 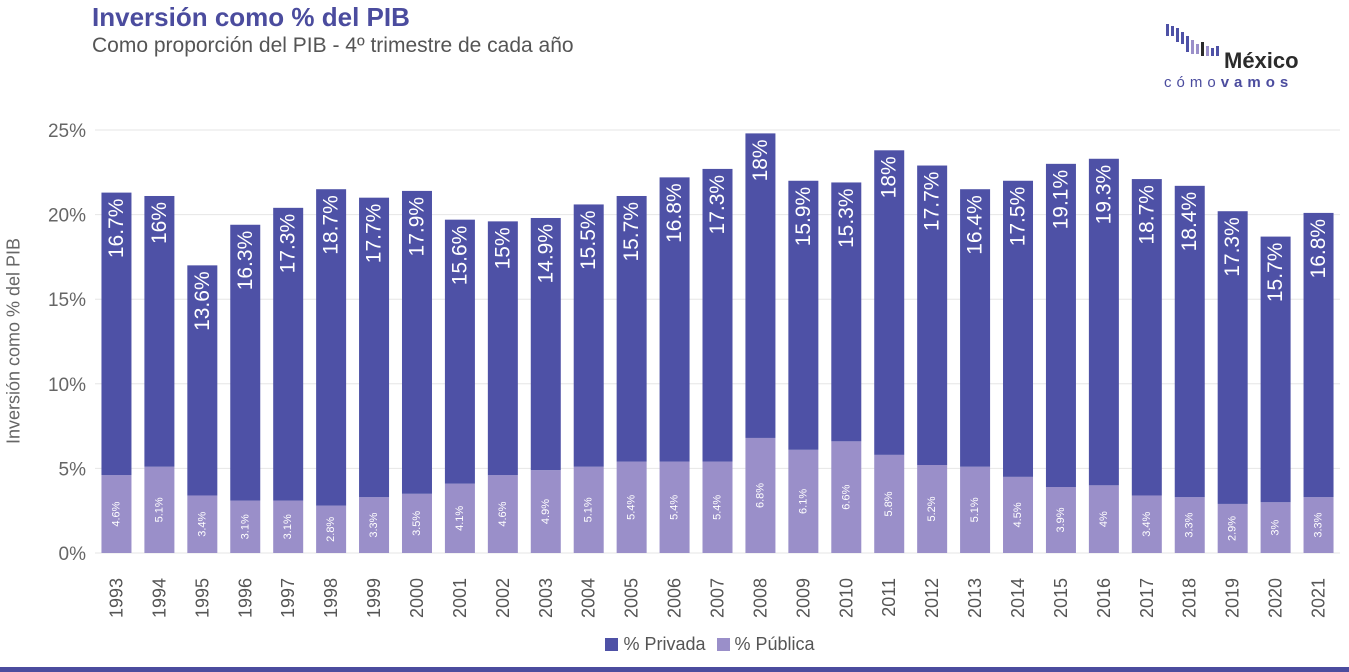 I want to click on data-label-privada: 18%, so click(x=760, y=160).